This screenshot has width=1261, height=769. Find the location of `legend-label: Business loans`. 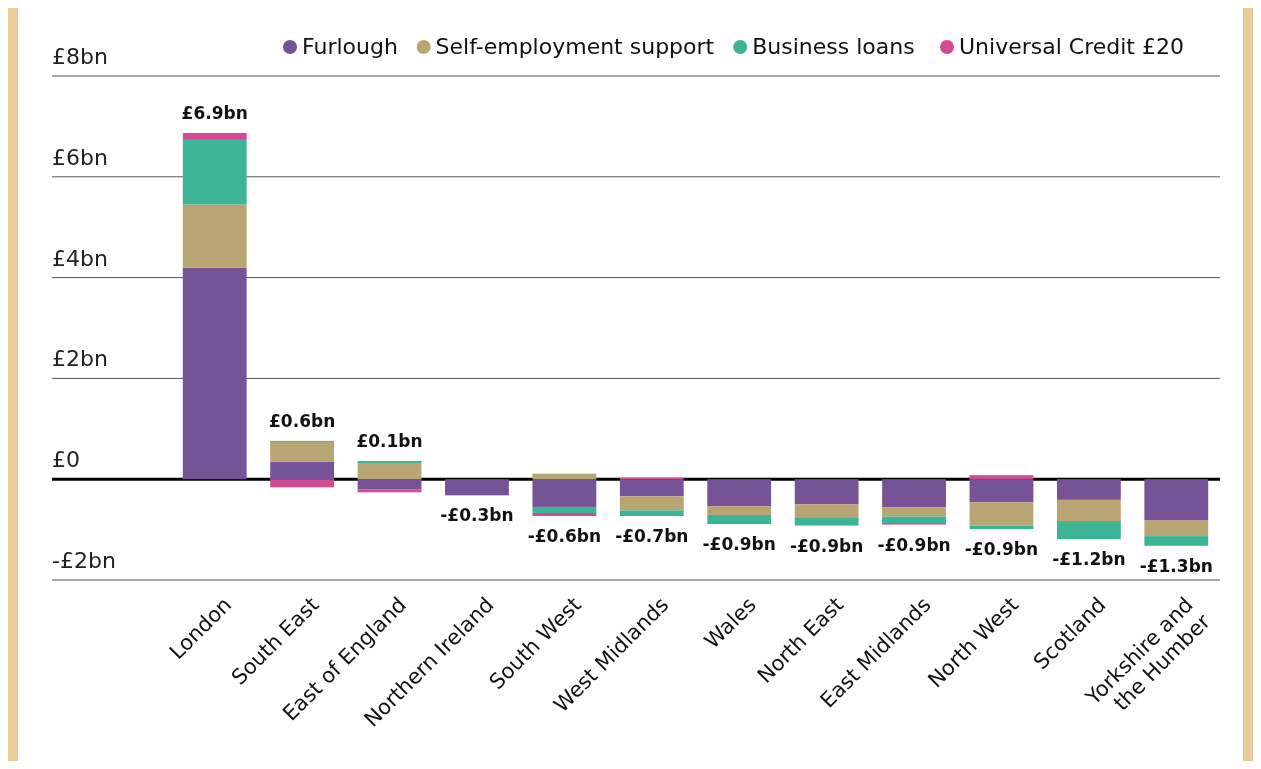

legend-label: Business loans is located at coordinates (833, 46).